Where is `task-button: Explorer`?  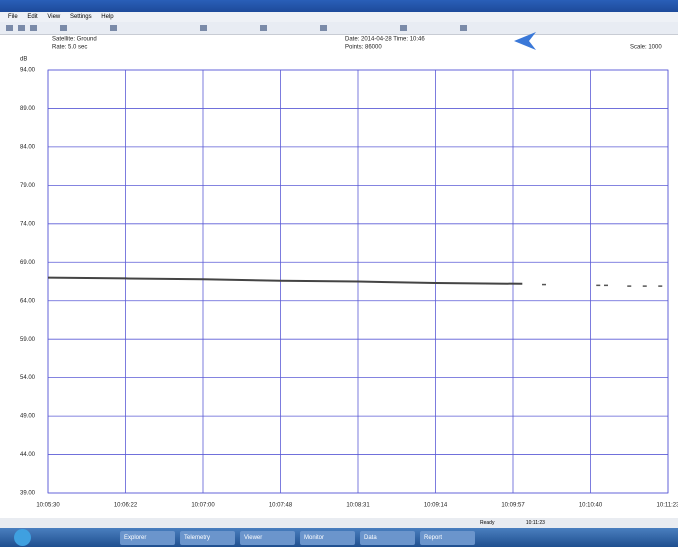
task-button: Explorer is located at coordinates (147, 538).